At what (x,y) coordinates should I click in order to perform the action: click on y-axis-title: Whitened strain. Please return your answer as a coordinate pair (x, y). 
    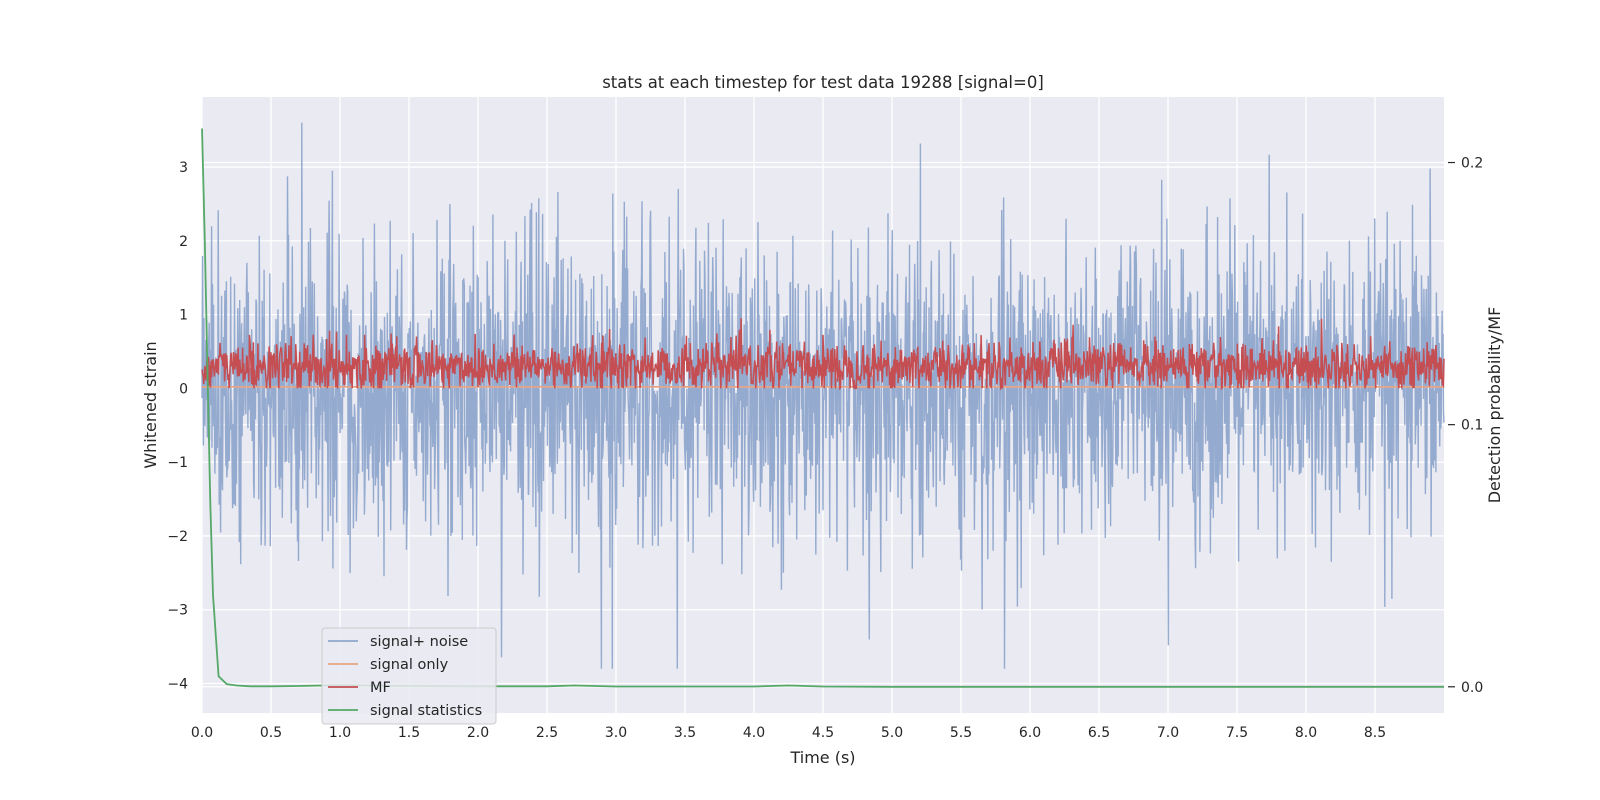
    Looking at the image, I should click on (150, 404).